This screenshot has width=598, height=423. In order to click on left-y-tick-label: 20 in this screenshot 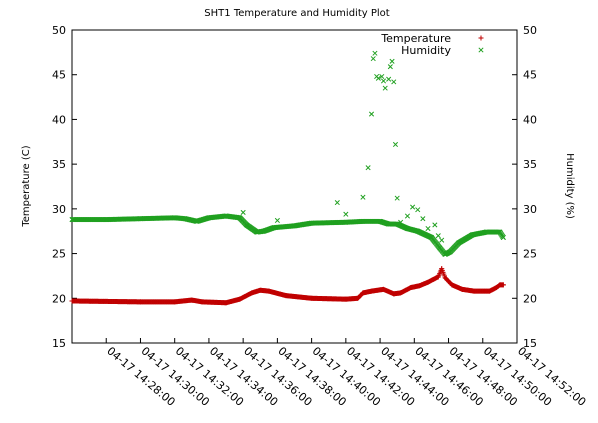, I will do `click(59, 298)`.